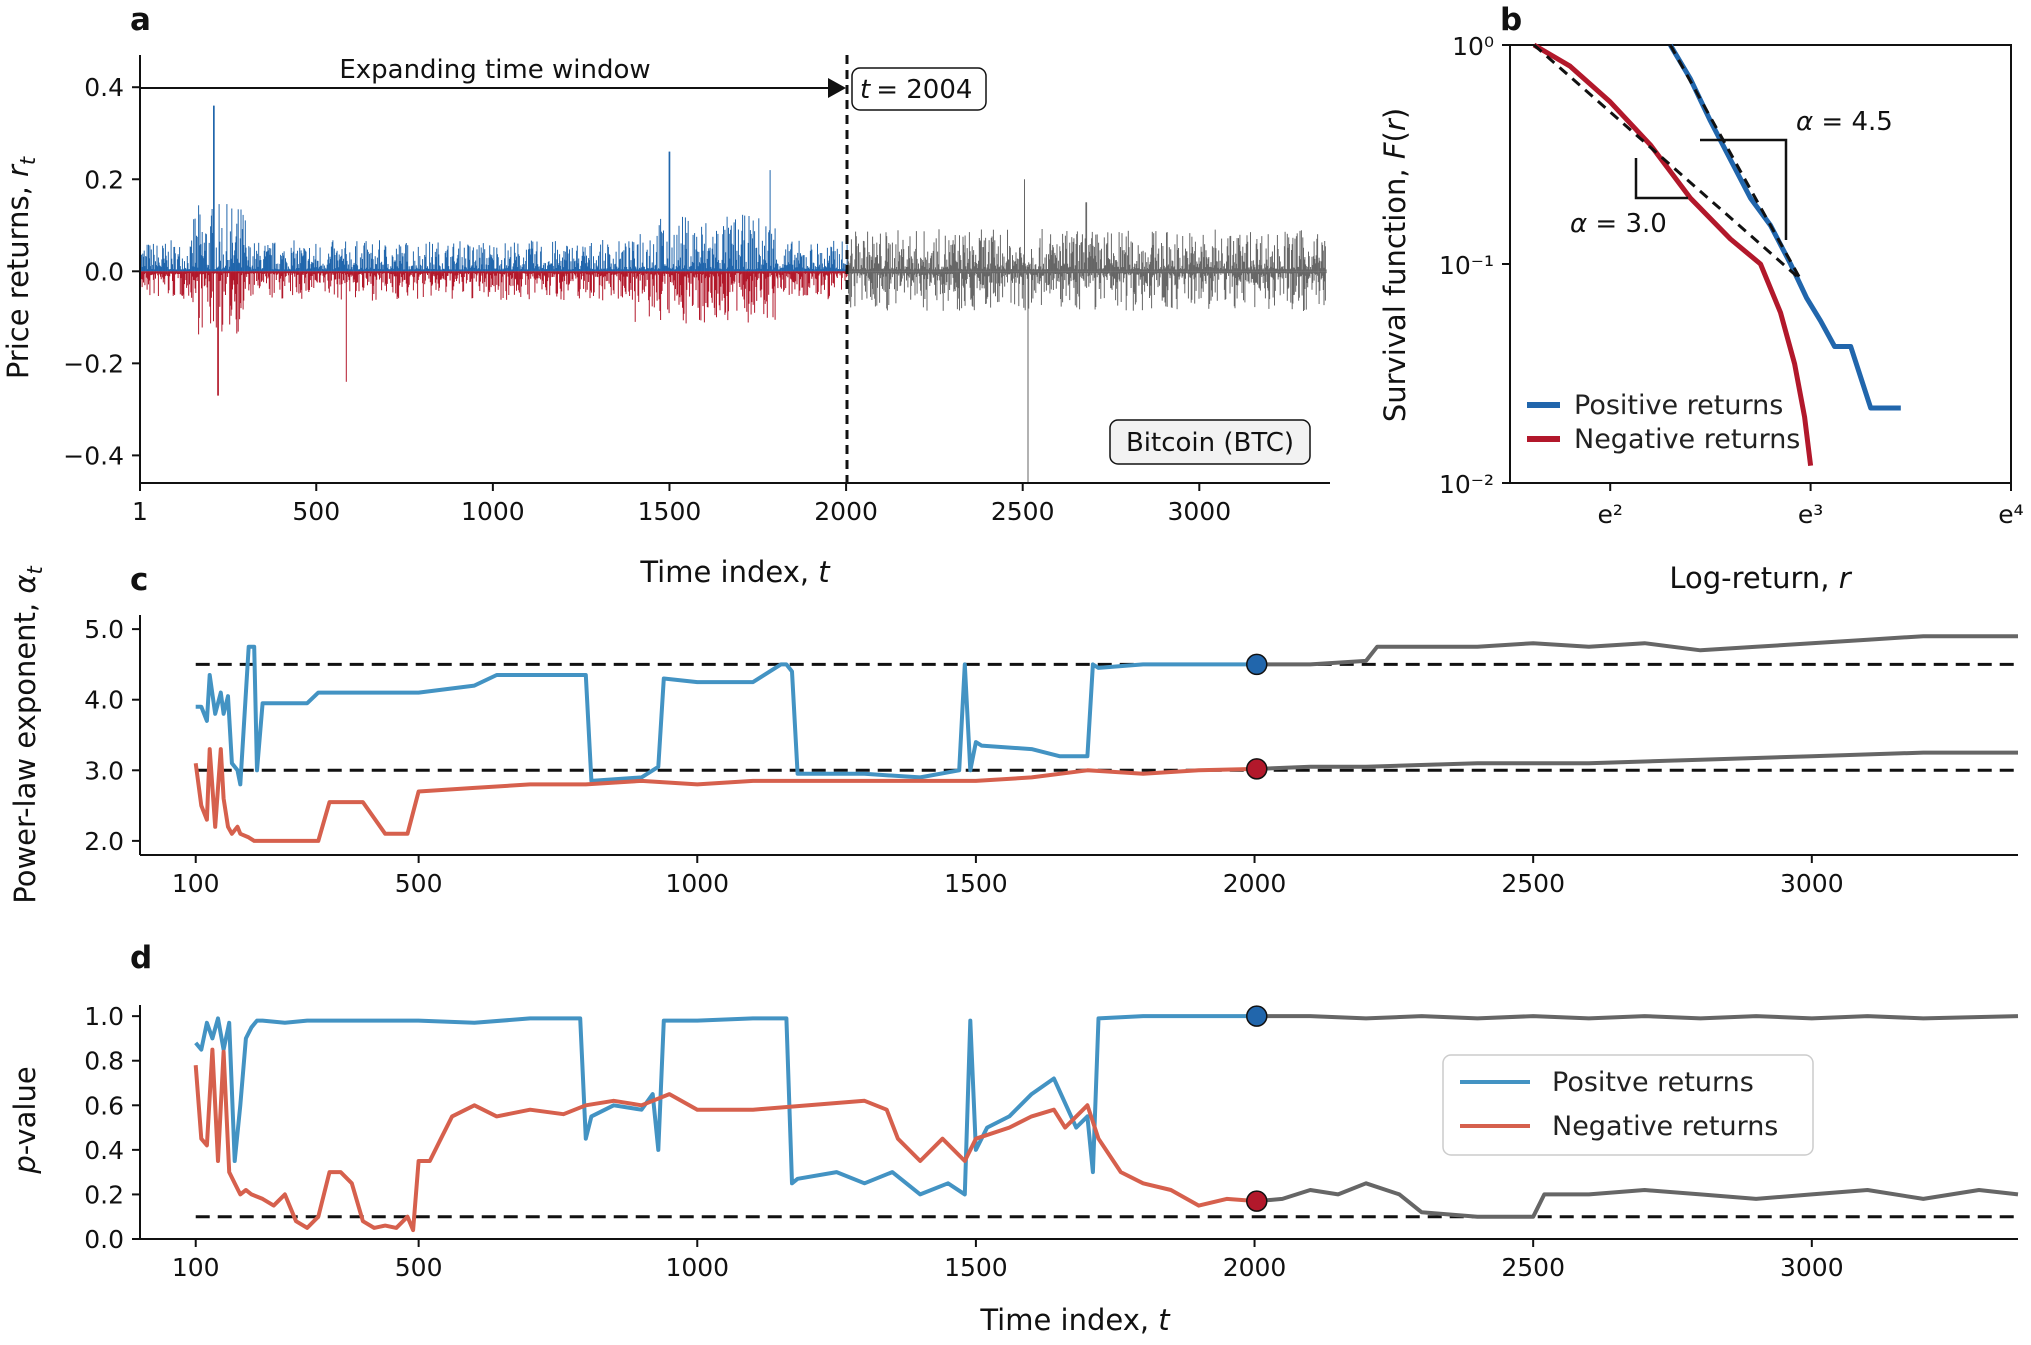 The width and height of the screenshot is (2031, 1345). I want to click on x-tick-label: 1, so click(140, 511).